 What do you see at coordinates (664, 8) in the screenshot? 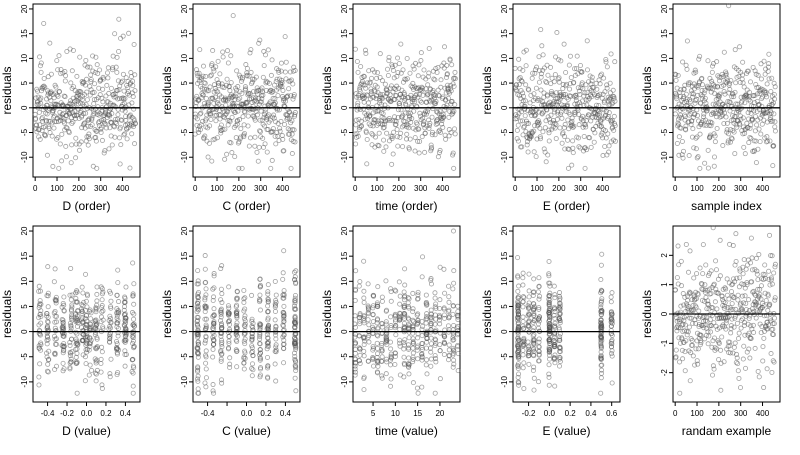
I see `y-tick-label: 20` at bounding box center [664, 8].